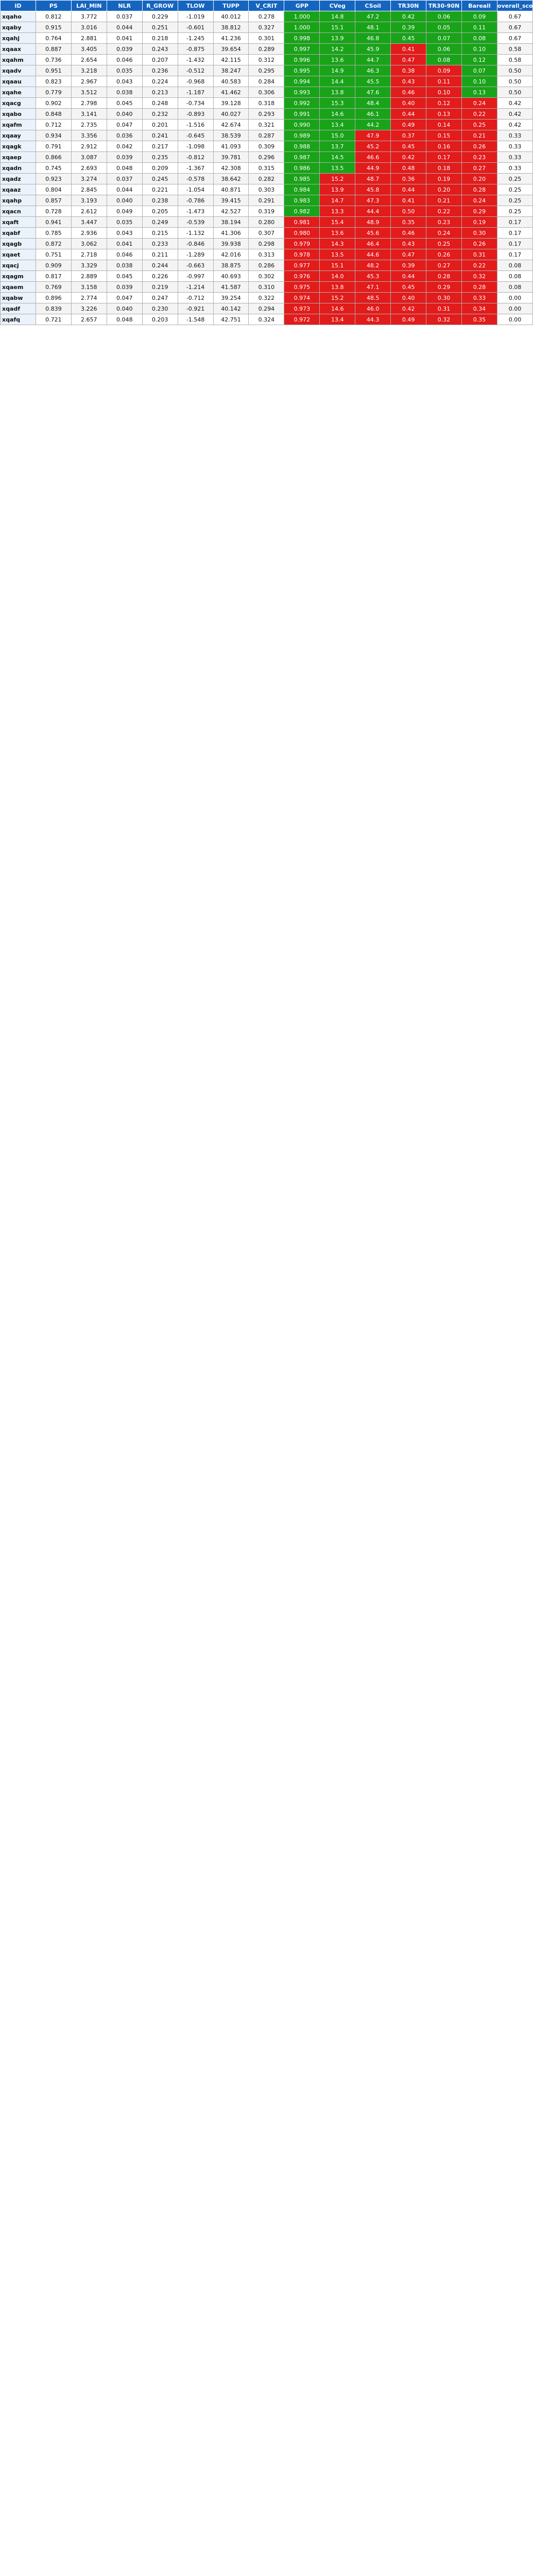 The width and height of the screenshot is (533, 2576). What do you see at coordinates (231, 254) in the screenshot?
I see `table-cell: 42.016` at bounding box center [231, 254].